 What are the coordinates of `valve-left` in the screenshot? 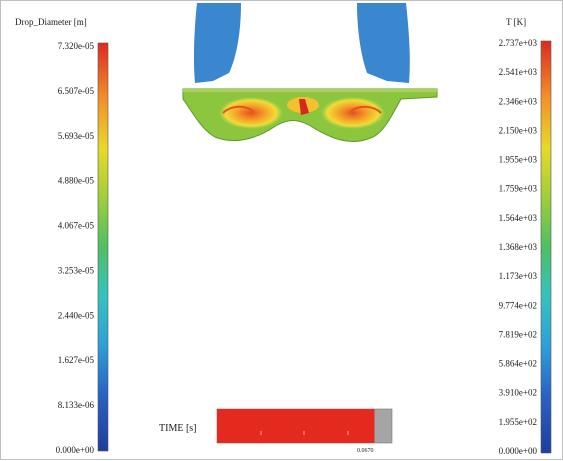 It's located at (231, 83).